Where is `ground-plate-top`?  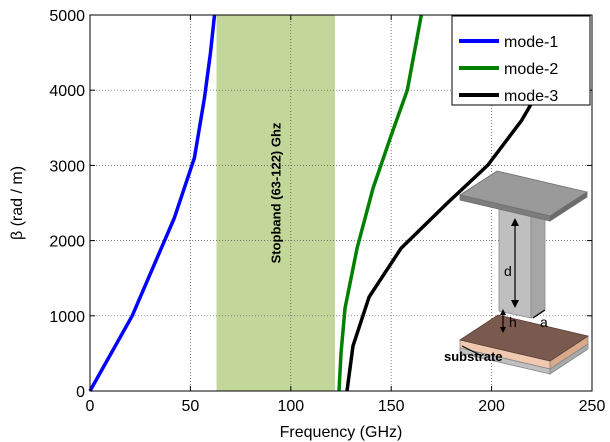 ground-plate-top is located at coordinates (524, 338).